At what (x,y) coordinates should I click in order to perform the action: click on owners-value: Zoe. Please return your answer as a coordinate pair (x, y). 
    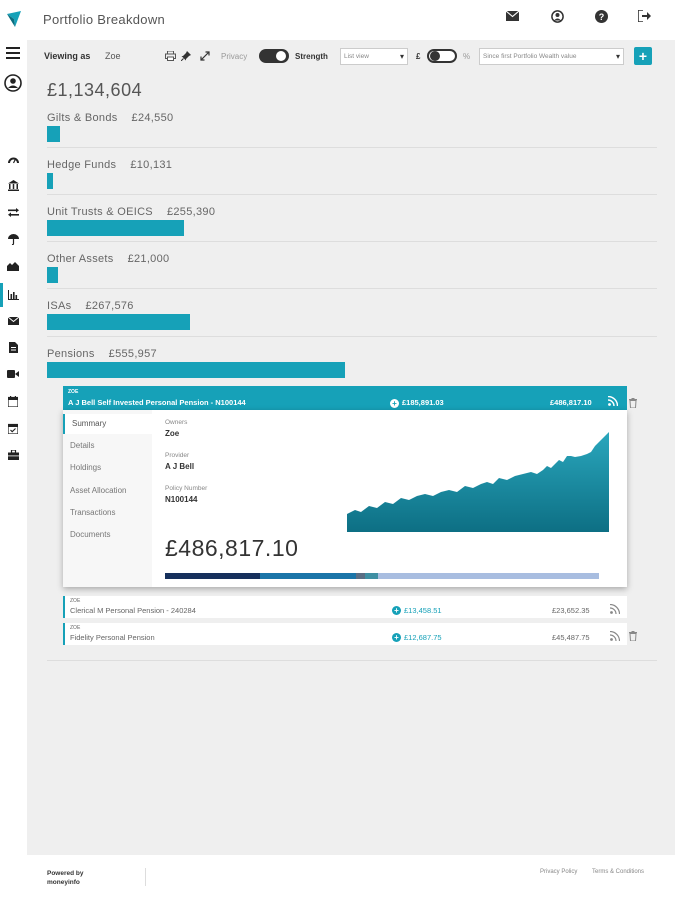
    Looking at the image, I should click on (172, 433).